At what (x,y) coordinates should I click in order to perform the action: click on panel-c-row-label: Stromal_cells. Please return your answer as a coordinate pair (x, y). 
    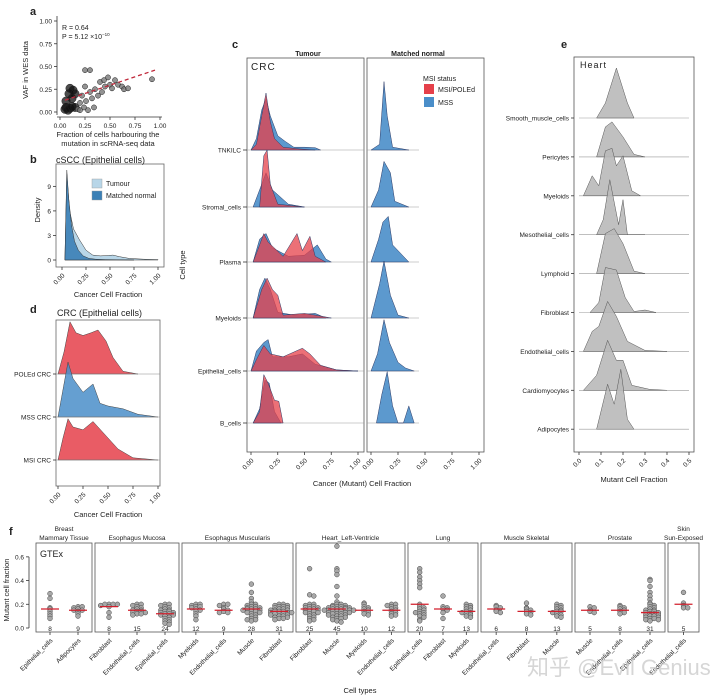
    Looking at the image, I should click on (222, 208).